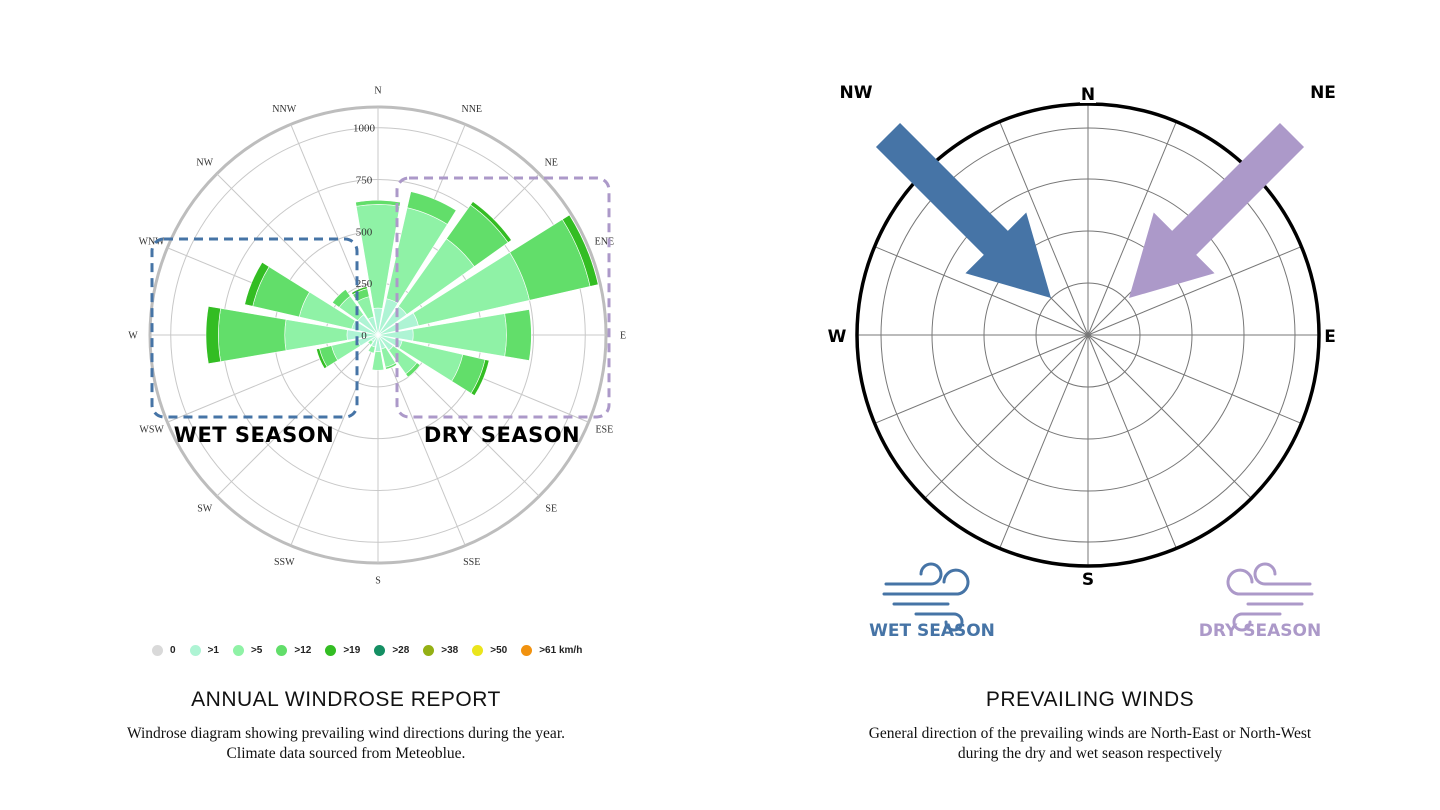 The width and height of the screenshot is (1440, 810). What do you see at coordinates (254, 435) in the screenshot?
I see `wet-season-label: WET SEASON` at bounding box center [254, 435].